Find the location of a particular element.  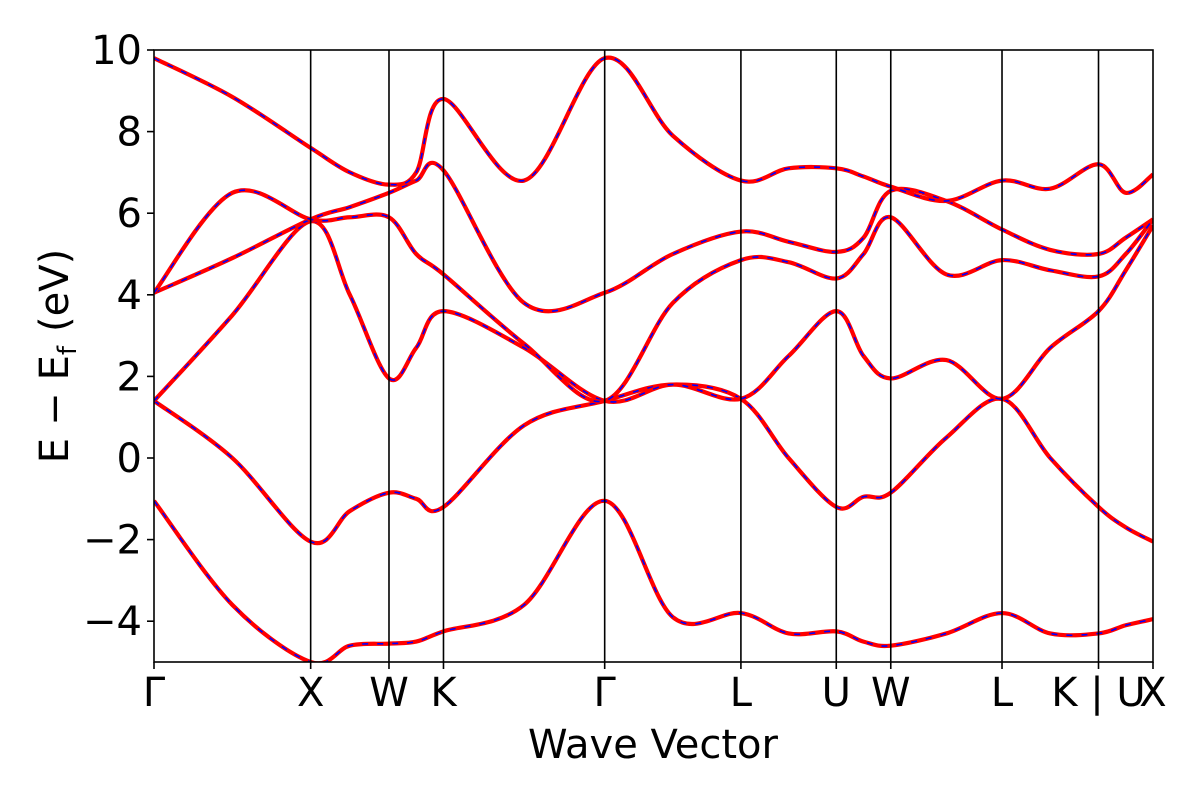

x-tick-label: K is located at coordinates (444, 693).